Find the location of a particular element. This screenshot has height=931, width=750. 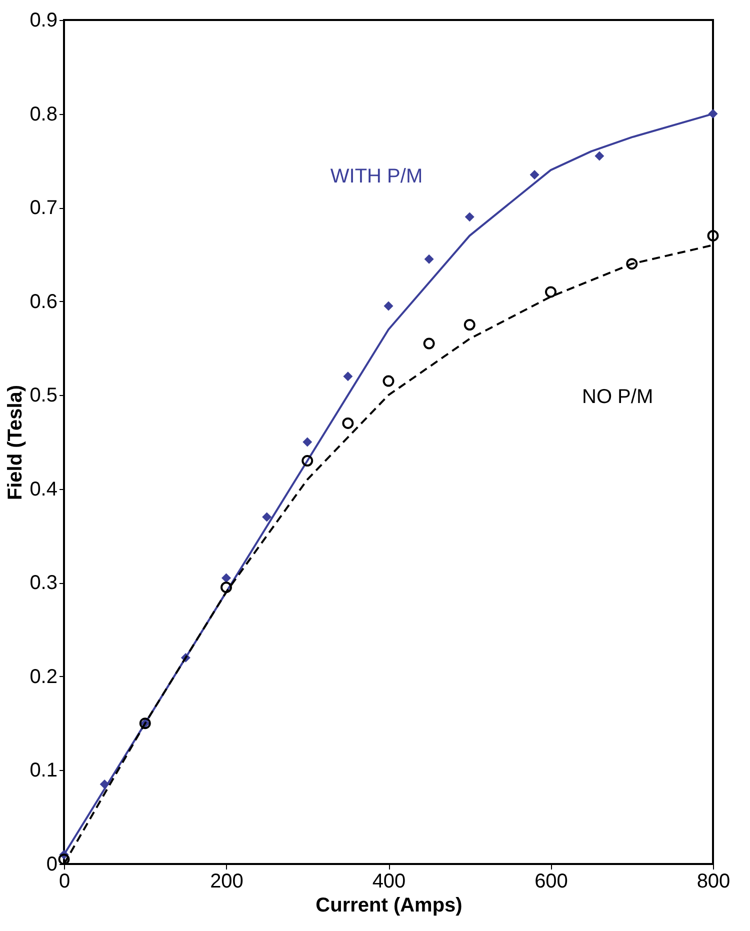

x-tick-label: 800 is located at coordinates (713, 881).